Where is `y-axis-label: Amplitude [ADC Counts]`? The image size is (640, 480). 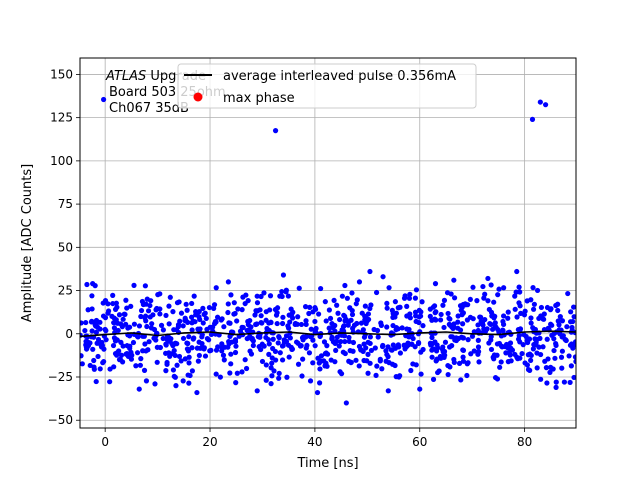 y-axis-label: Amplitude [ADC Counts] is located at coordinates (27, 243).